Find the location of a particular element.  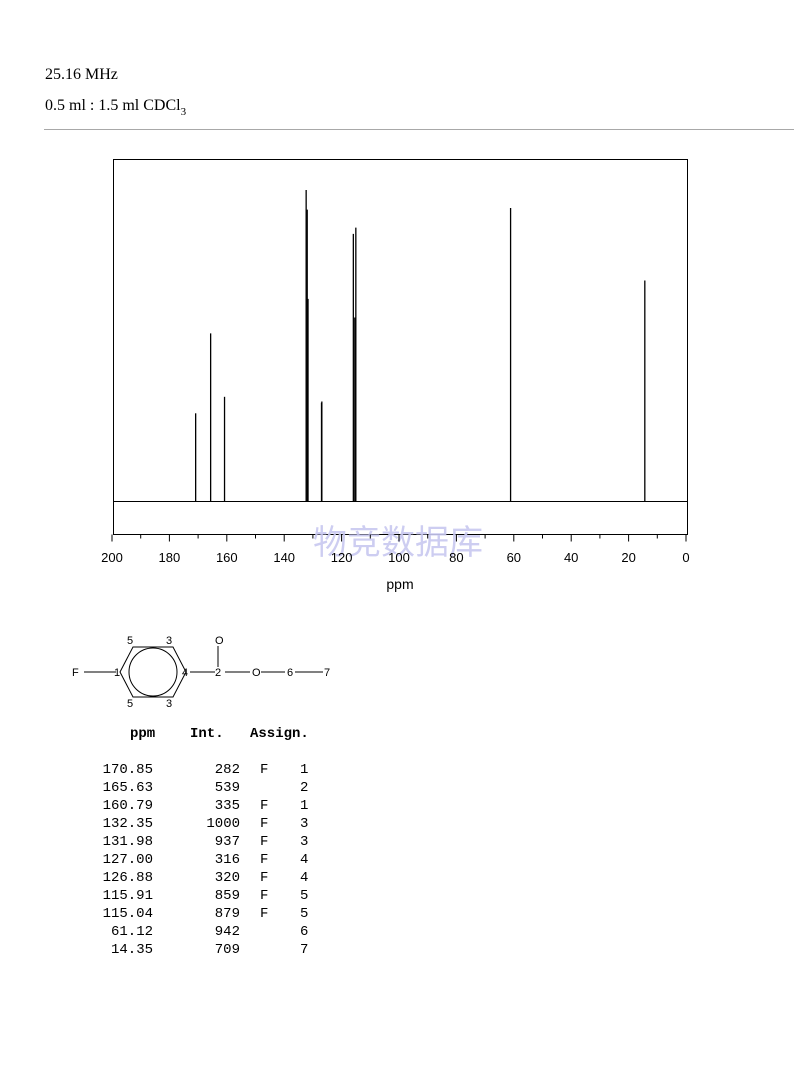

table-row: 61.12 942 6 is located at coordinates (180, 933).